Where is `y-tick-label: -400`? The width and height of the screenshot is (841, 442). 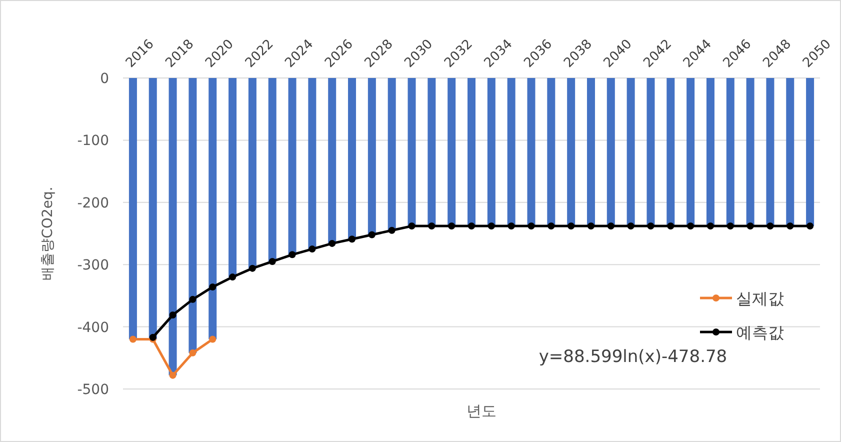 y-tick-label: -400 is located at coordinates (93, 328).